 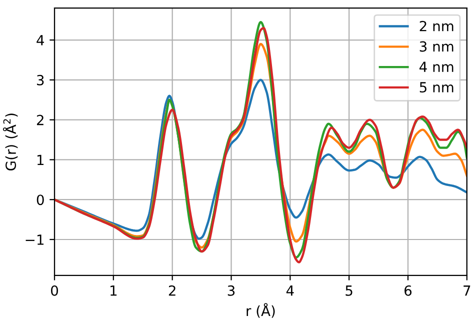 What do you see at coordinates (54, 290) in the screenshot?
I see `x-tick-label: 0` at bounding box center [54, 290].